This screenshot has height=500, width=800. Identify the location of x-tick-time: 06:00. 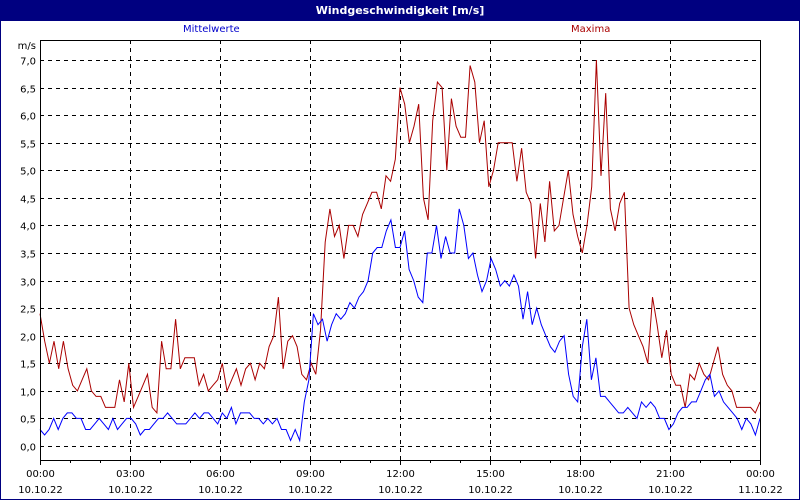
(220, 474).